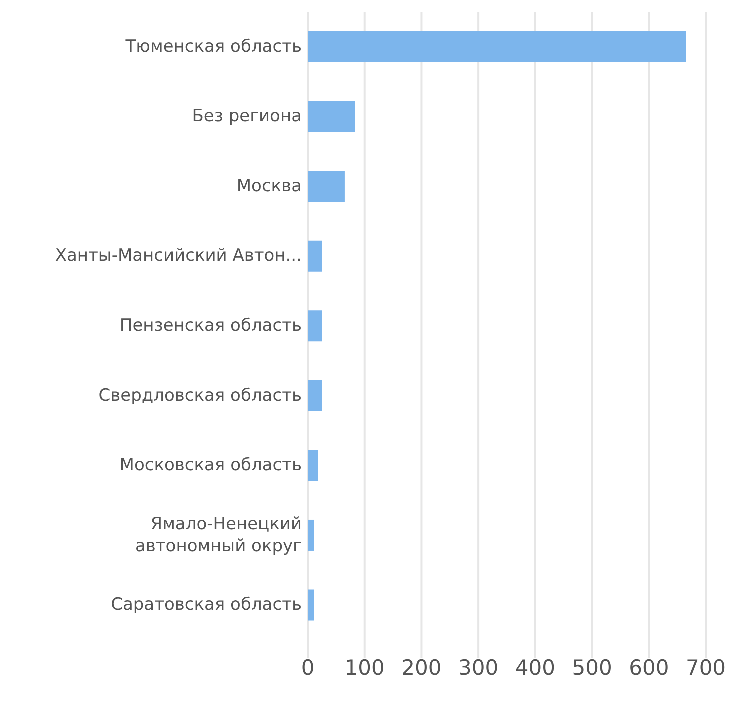 This screenshot has height=717, width=740. What do you see at coordinates (211, 466) in the screenshot?
I see `y-tick-label: Московская область` at bounding box center [211, 466].